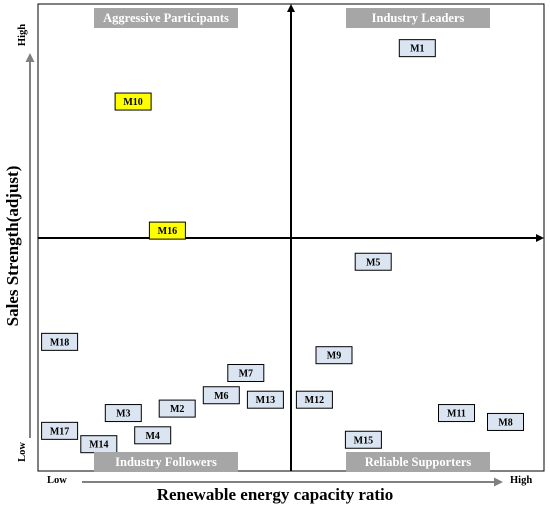 The height and width of the screenshot is (510, 550). I want to click on point-label: M6, so click(221, 396).